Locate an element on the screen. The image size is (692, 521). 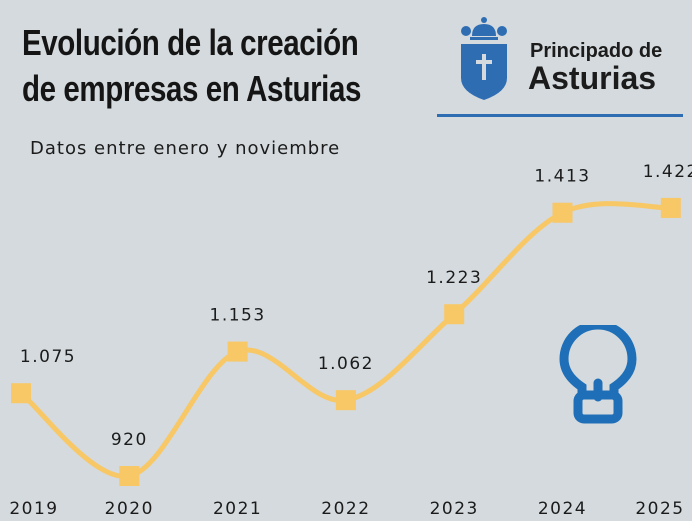
x-tick-label: 2020 is located at coordinates (129, 509).